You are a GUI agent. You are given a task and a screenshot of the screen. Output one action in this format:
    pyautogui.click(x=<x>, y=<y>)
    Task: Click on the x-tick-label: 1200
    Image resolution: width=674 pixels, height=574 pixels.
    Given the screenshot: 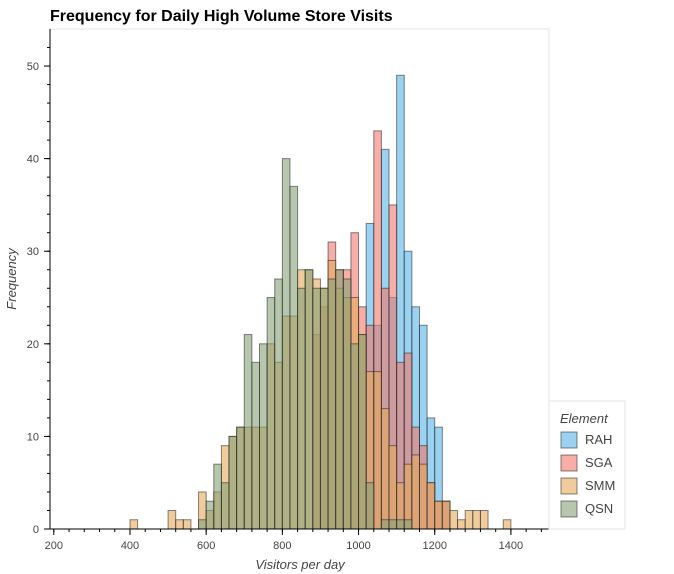 What is the action you would take?
    pyautogui.click(x=434, y=546)
    